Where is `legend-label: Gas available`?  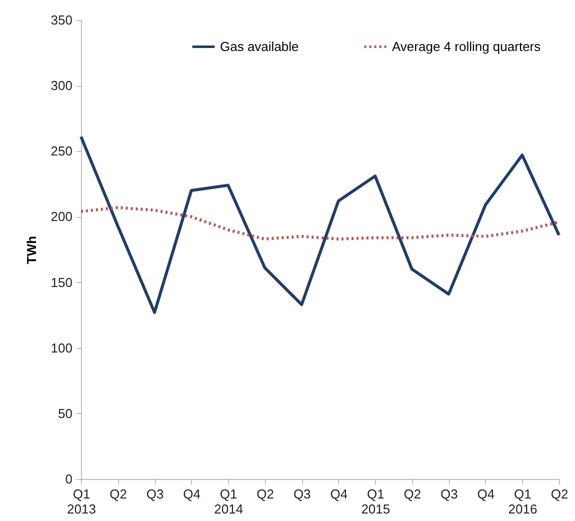 legend-label: Gas available is located at coordinates (259, 46).